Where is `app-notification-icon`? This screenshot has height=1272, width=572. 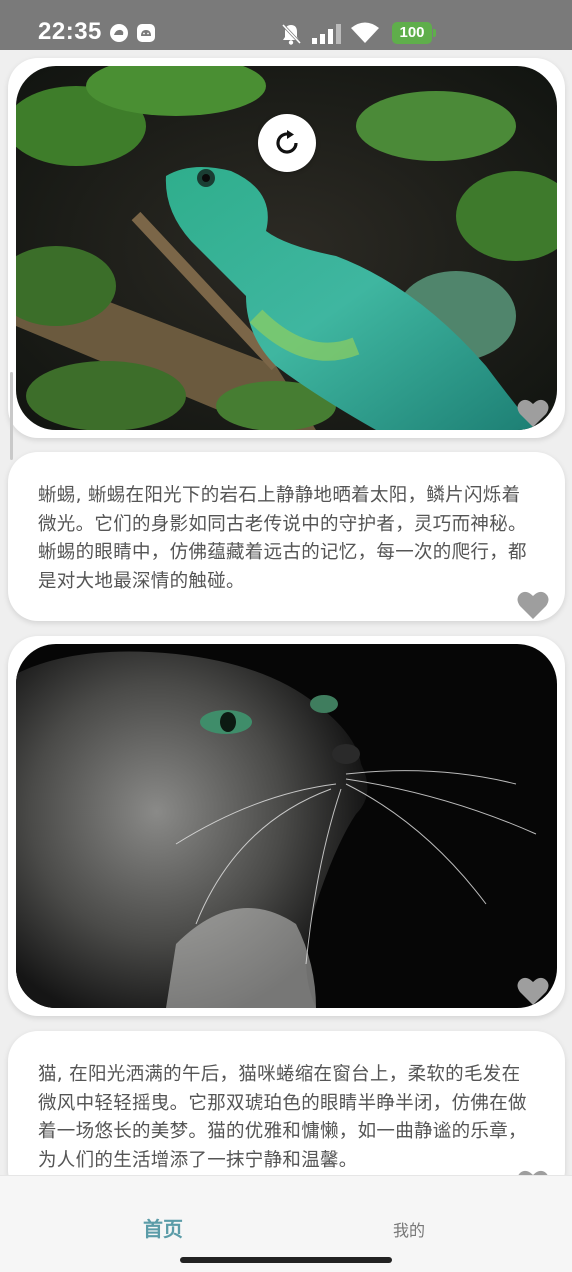 app-notification-icon is located at coordinates (119, 33).